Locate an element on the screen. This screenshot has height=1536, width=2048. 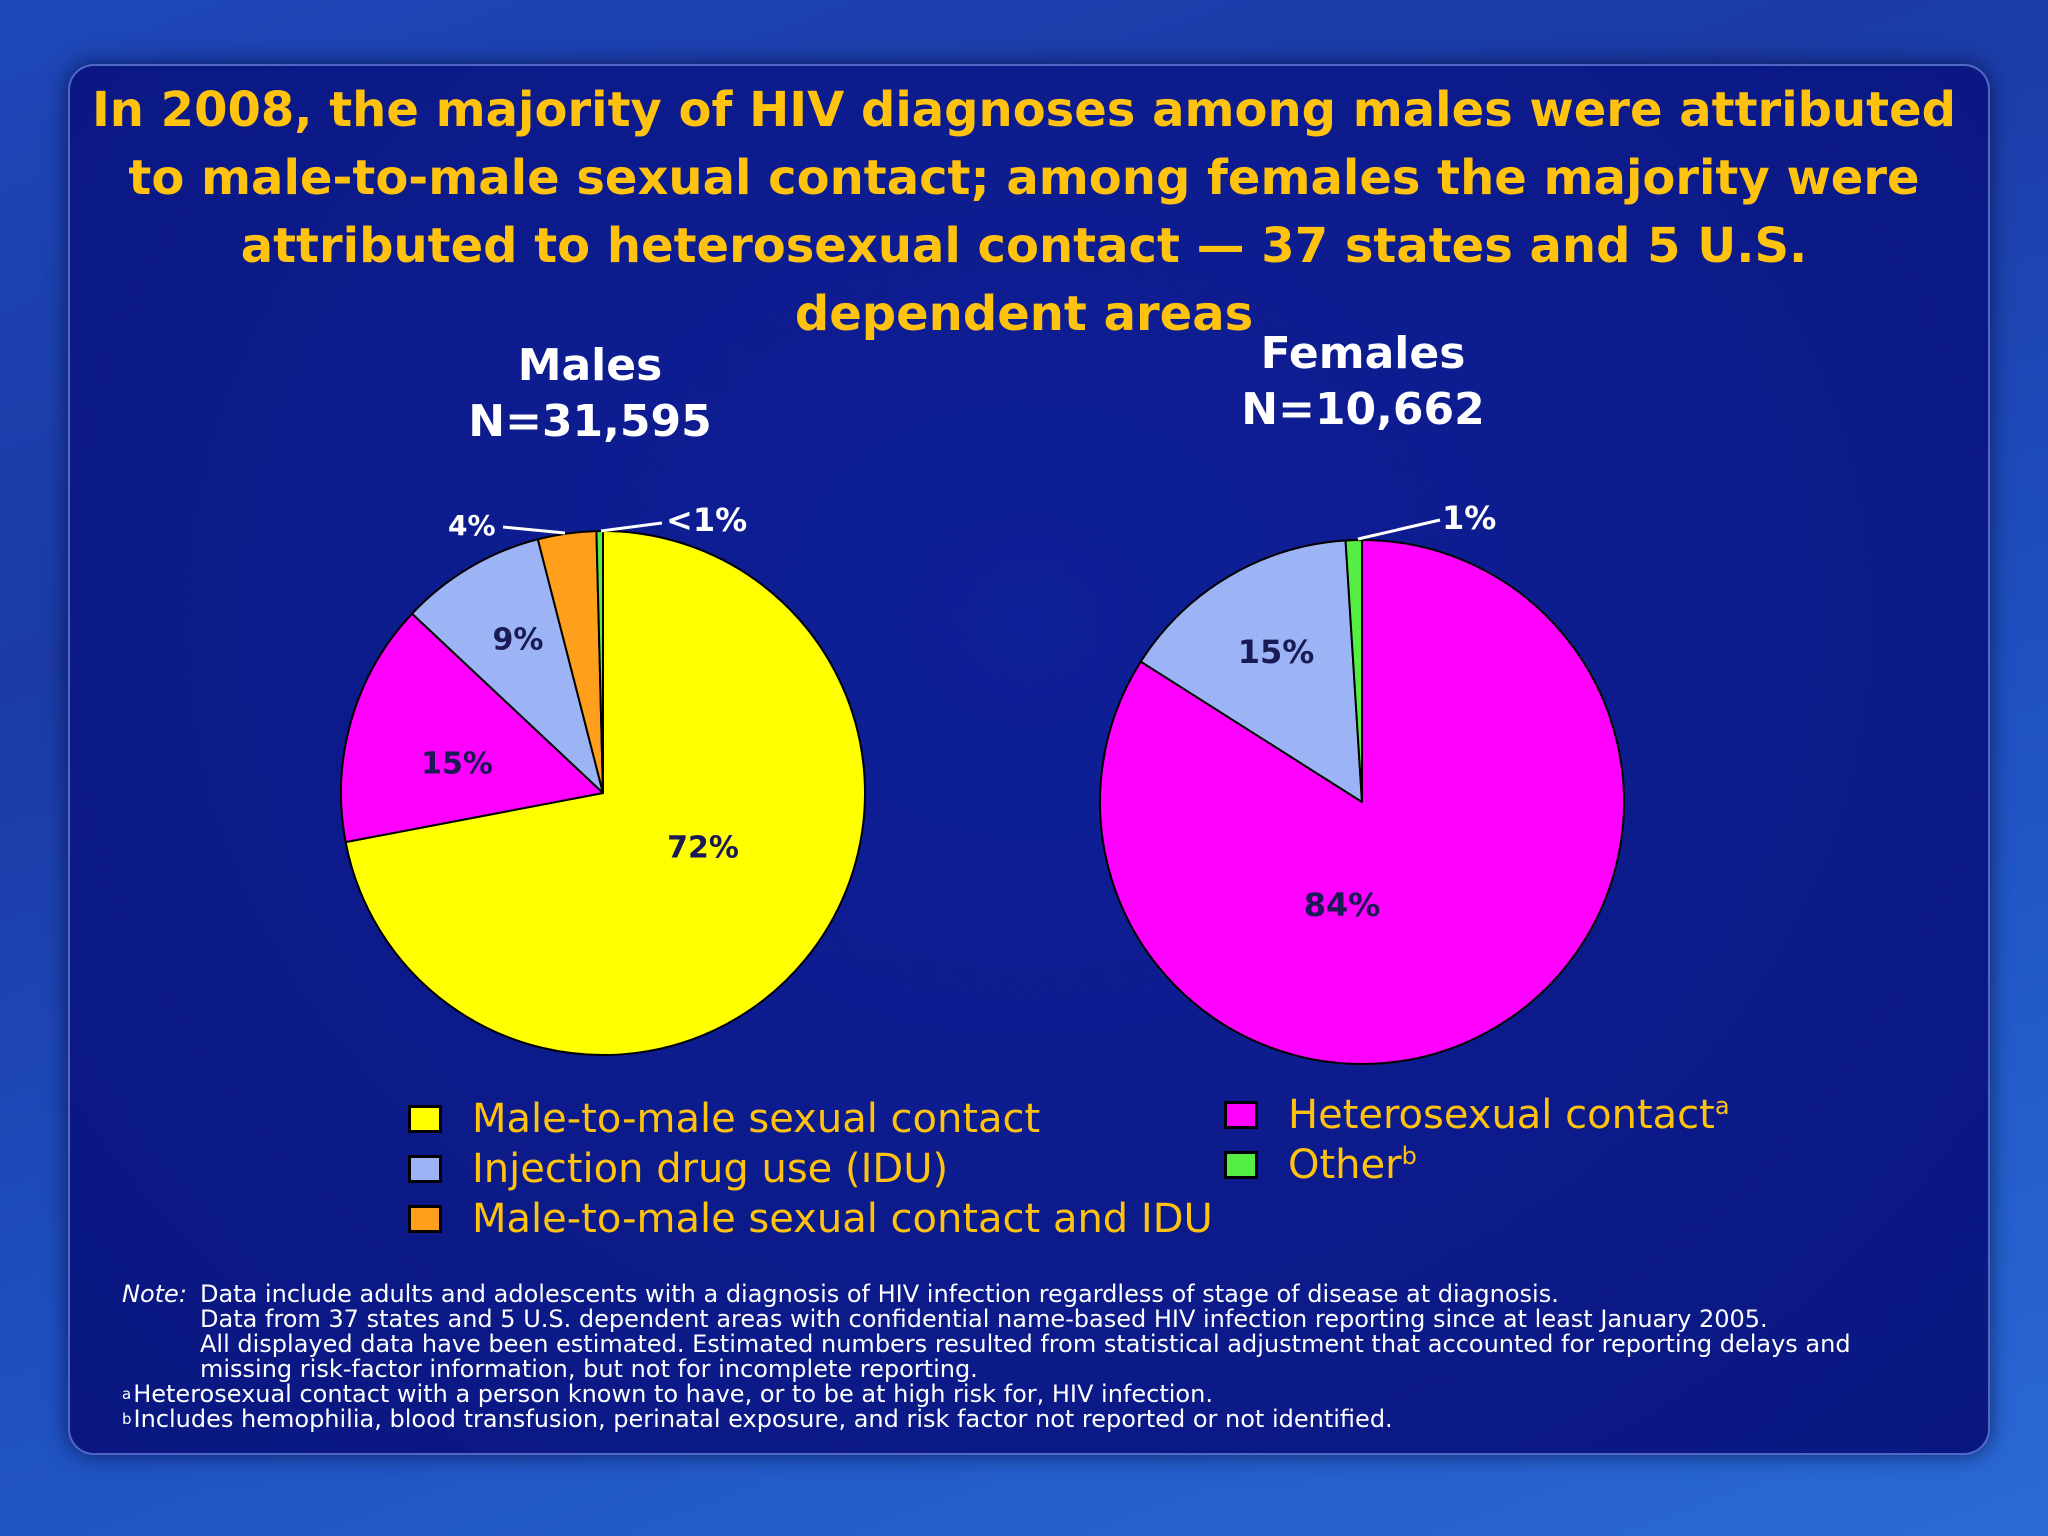
note-label: Note: is located at coordinates (154, 1294).